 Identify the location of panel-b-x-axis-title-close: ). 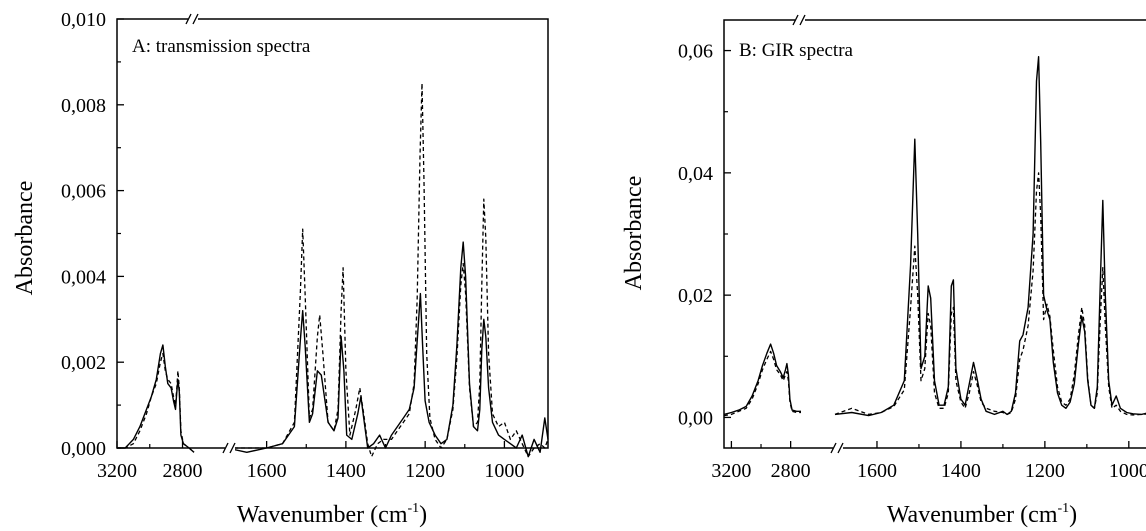
(1073, 515).